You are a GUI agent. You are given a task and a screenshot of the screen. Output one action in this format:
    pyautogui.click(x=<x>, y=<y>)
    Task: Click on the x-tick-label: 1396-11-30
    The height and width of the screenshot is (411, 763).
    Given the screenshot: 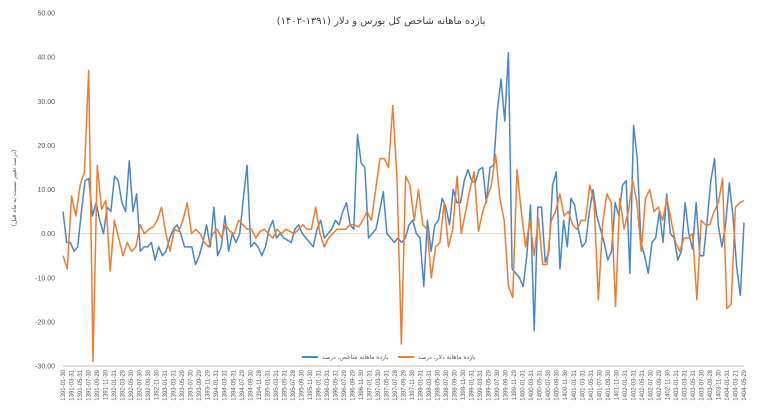 What is the action you would take?
    pyautogui.click(x=362, y=384)
    